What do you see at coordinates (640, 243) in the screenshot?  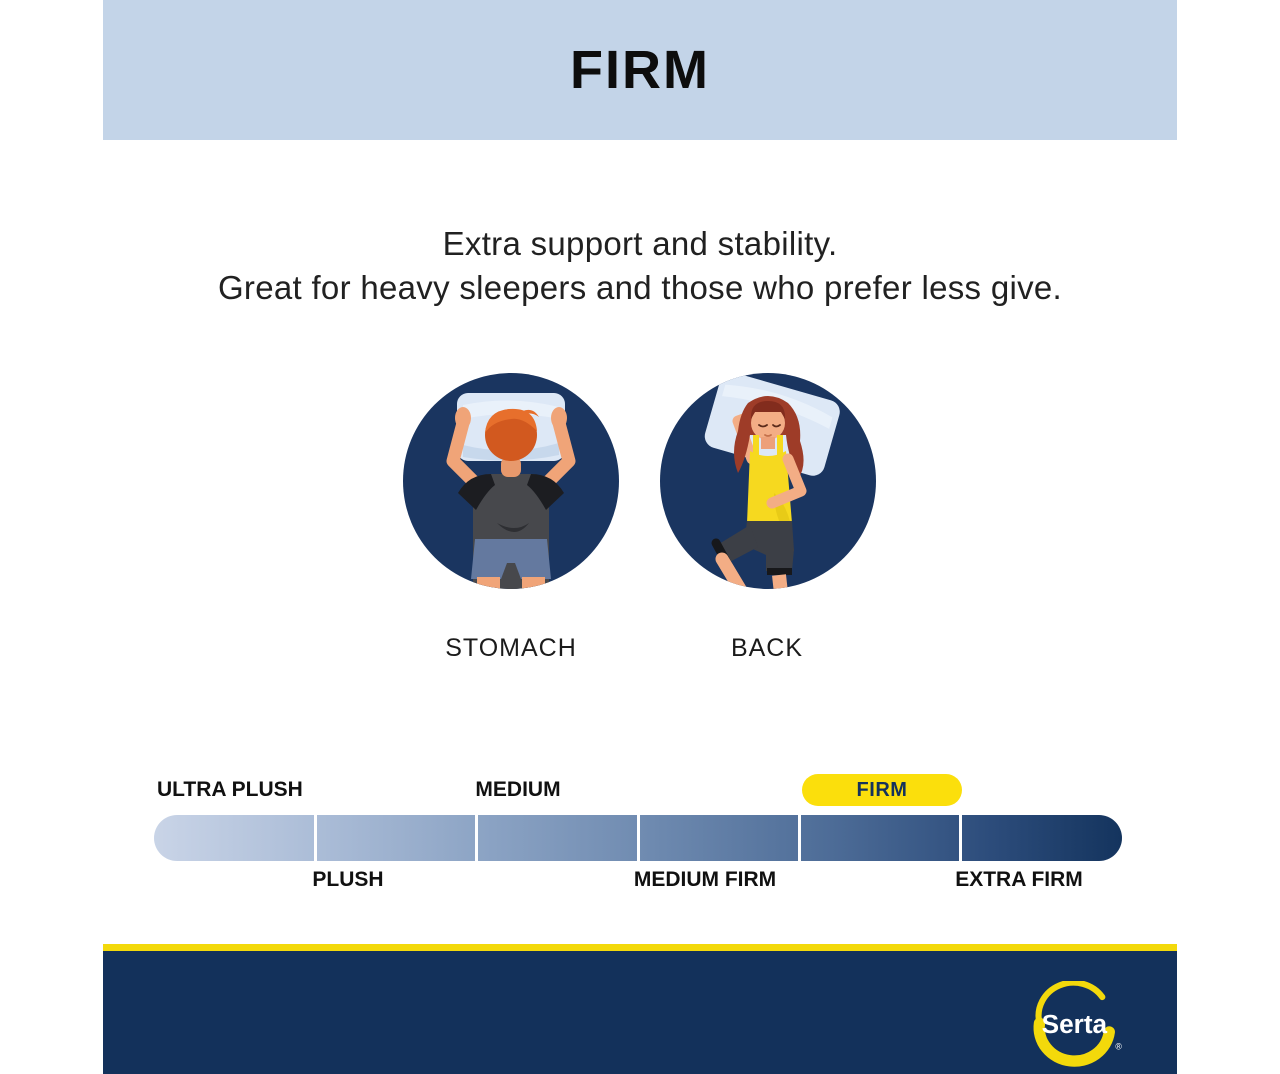 I see `description-line-1: Extra support and stability.` at bounding box center [640, 243].